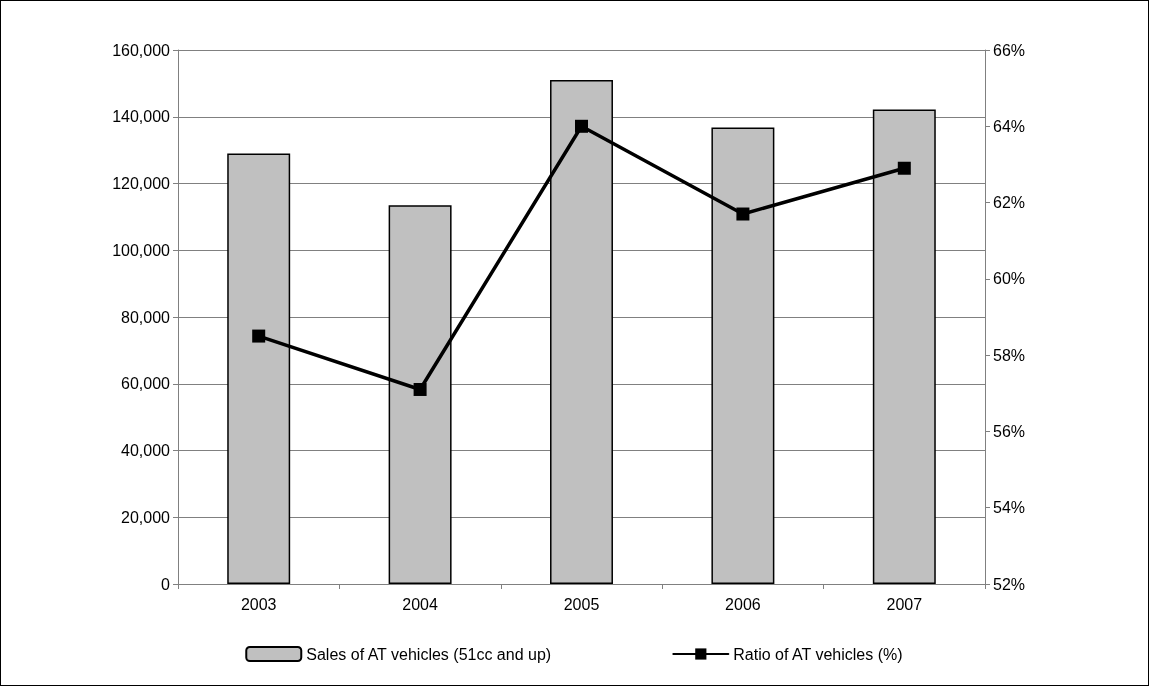 This screenshot has height=686, width=1149. What do you see at coordinates (141, 250) in the screenshot?
I see `y-tick-label: 100,000` at bounding box center [141, 250].